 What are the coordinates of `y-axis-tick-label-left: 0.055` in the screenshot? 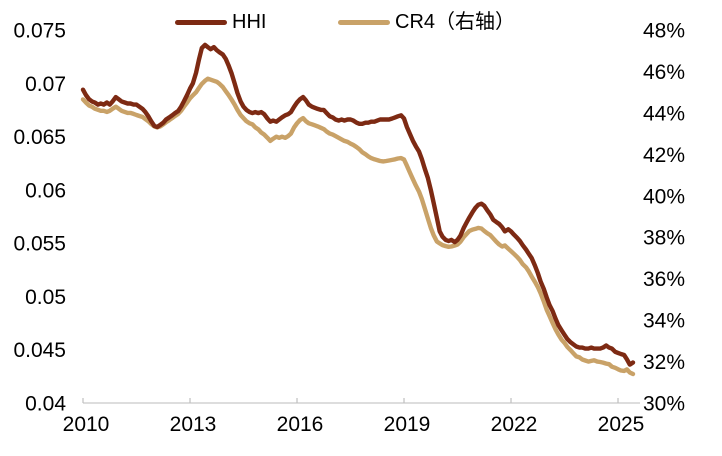 It's located at (39, 244).